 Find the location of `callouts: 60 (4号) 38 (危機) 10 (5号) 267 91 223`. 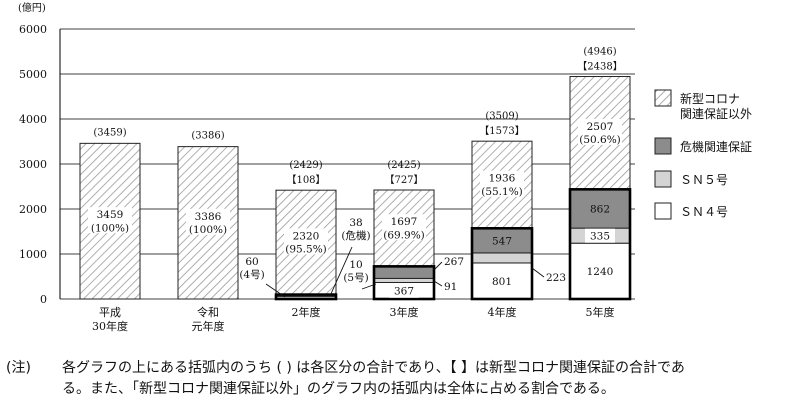

callouts: 60 (4号) 38 (危機) 10 (5号) 267 91 223 is located at coordinates (402, 257).